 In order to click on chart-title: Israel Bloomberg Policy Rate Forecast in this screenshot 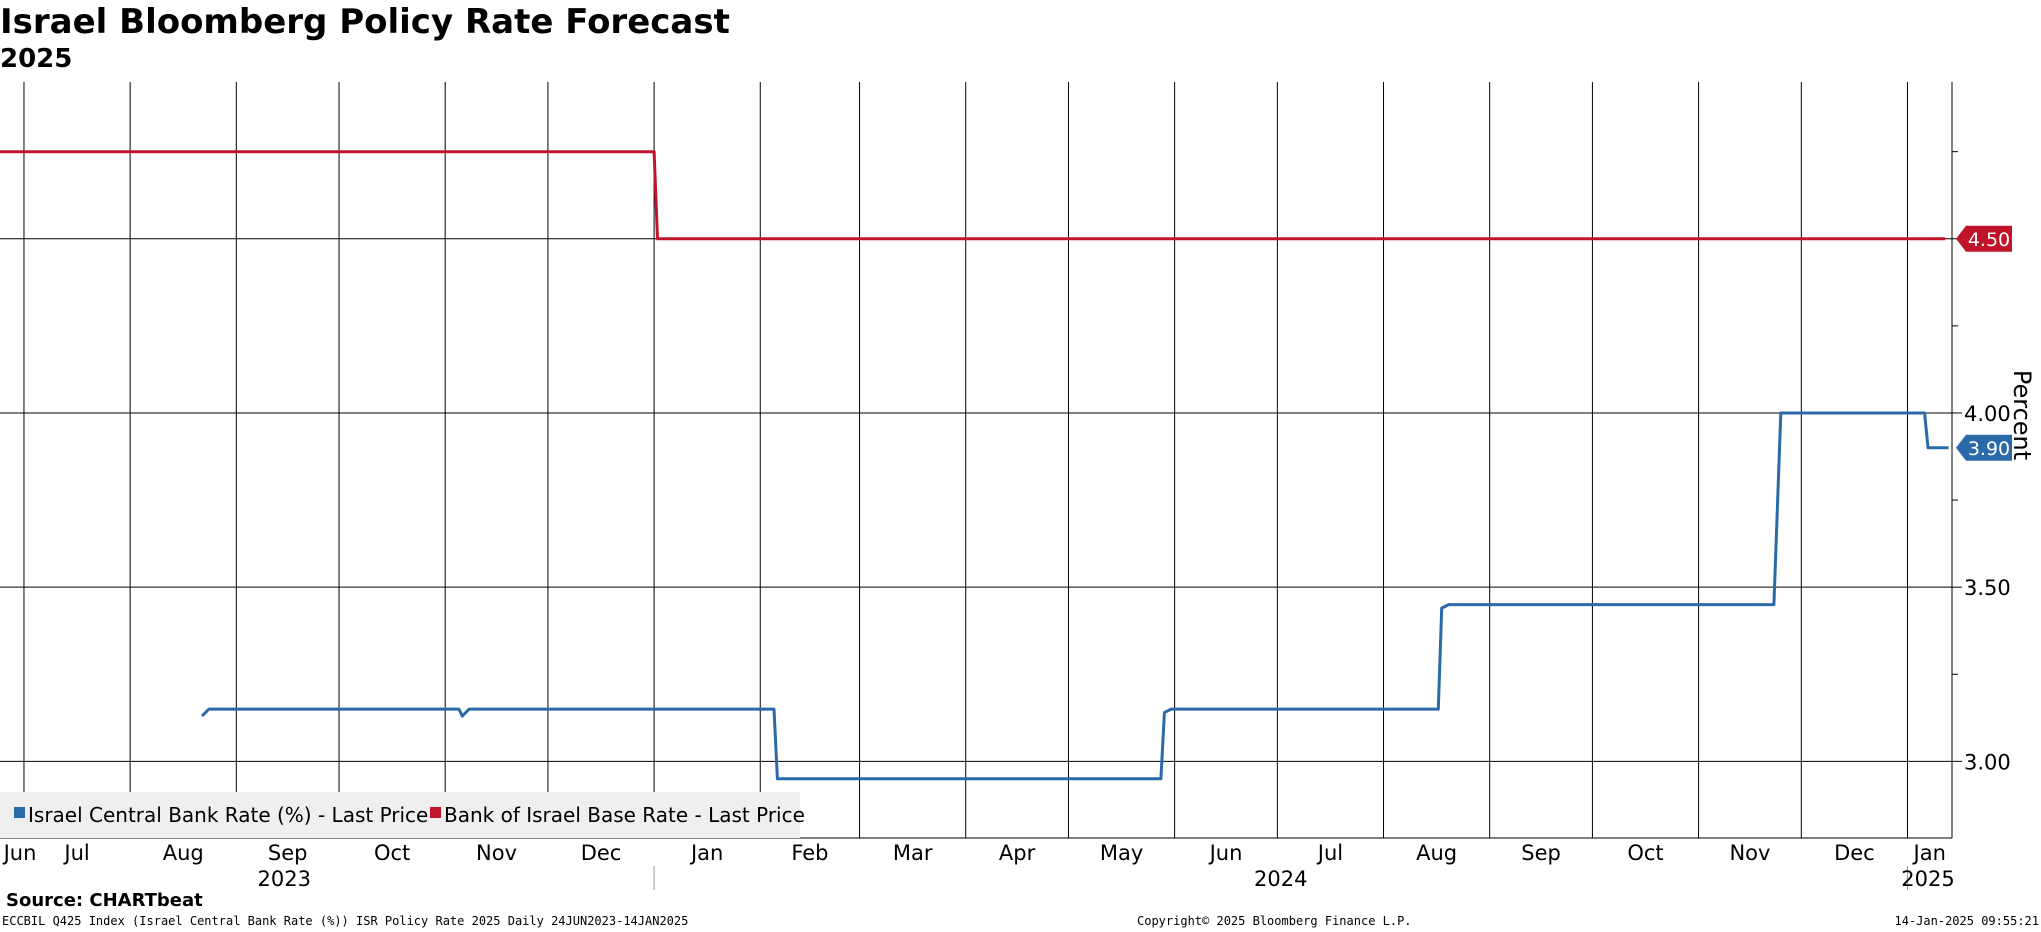, I will do `click(365, 22)`.